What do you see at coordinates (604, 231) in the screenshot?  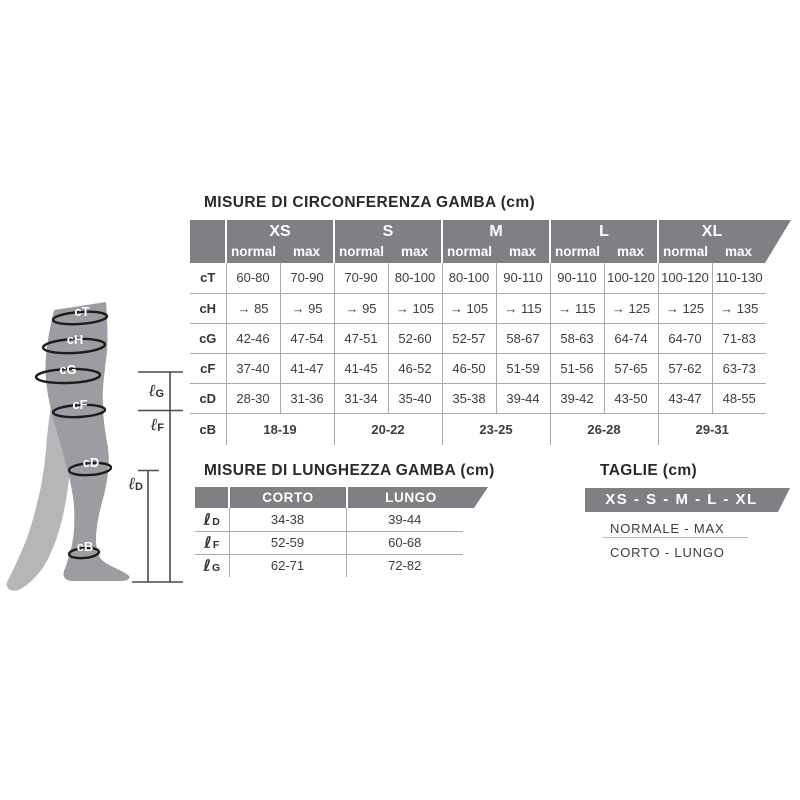 I see `size-label: L` at bounding box center [604, 231].